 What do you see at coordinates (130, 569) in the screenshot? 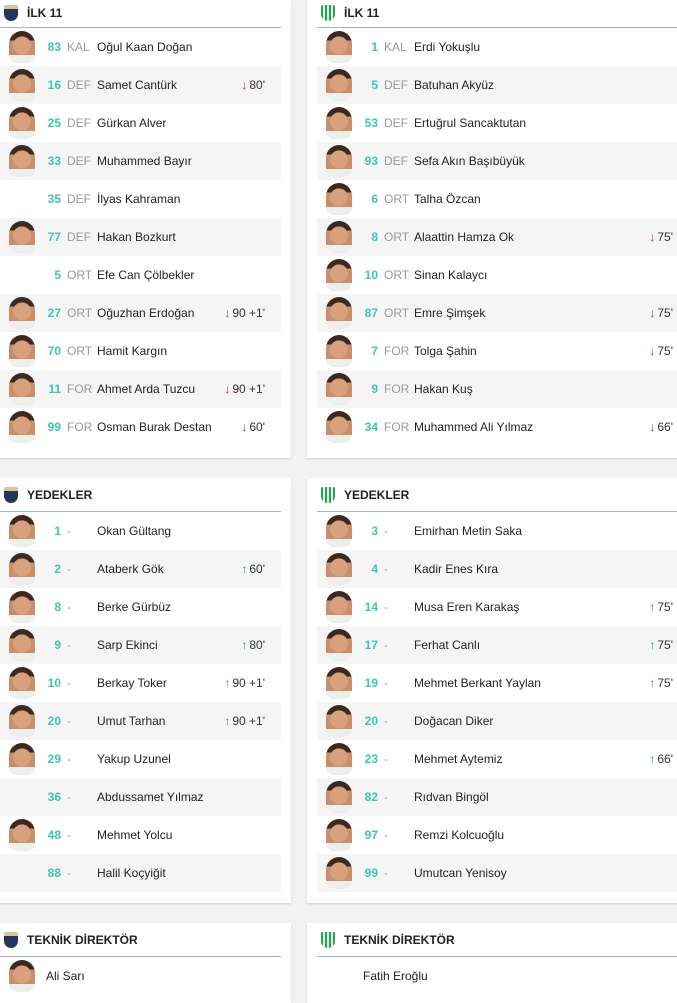
I see `player-name: Ataberk Gök` at bounding box center [130, 569].